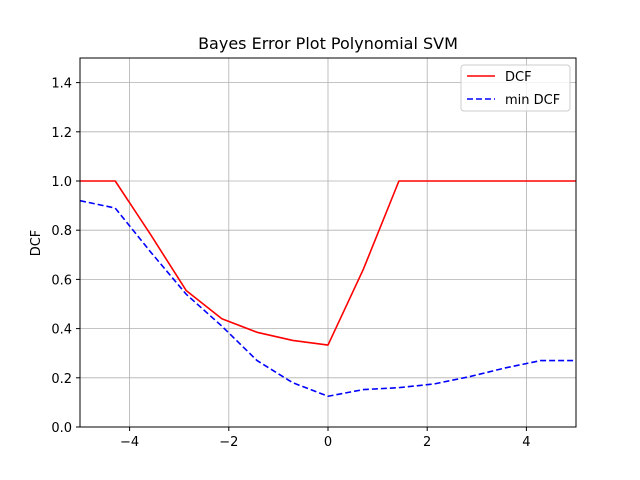  Describe the element at coordinates (427, 442) in the screenshot. I see `x-tick-label: 2` at that location.